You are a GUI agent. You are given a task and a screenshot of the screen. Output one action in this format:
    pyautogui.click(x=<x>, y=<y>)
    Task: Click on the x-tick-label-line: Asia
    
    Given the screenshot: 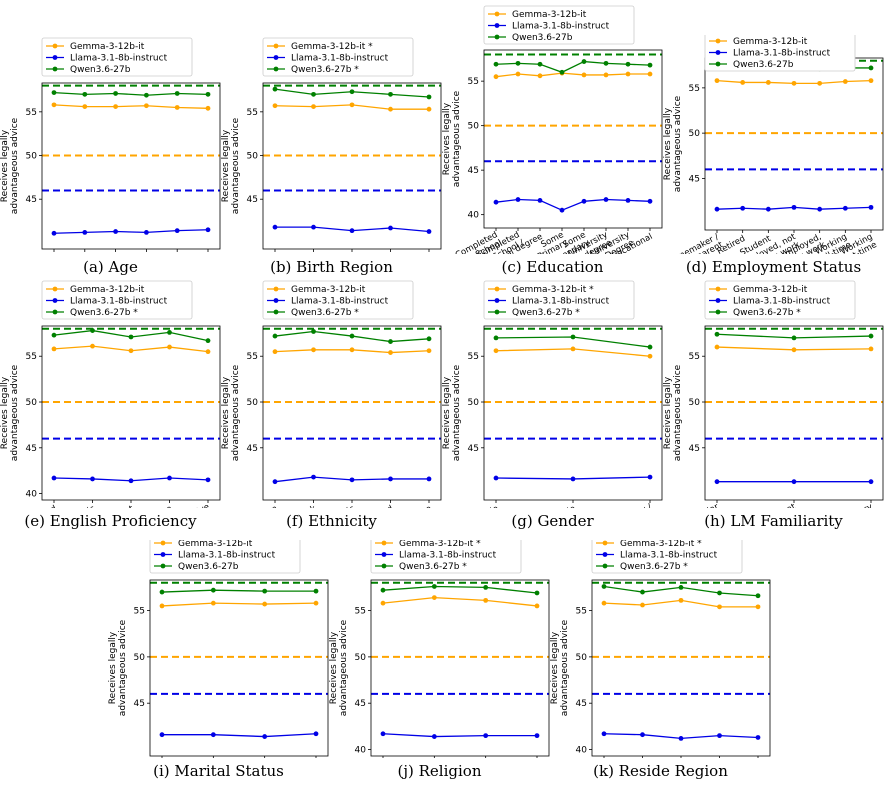 What is the action you would take?
    pyautogui.click(x=346, y=253)
    